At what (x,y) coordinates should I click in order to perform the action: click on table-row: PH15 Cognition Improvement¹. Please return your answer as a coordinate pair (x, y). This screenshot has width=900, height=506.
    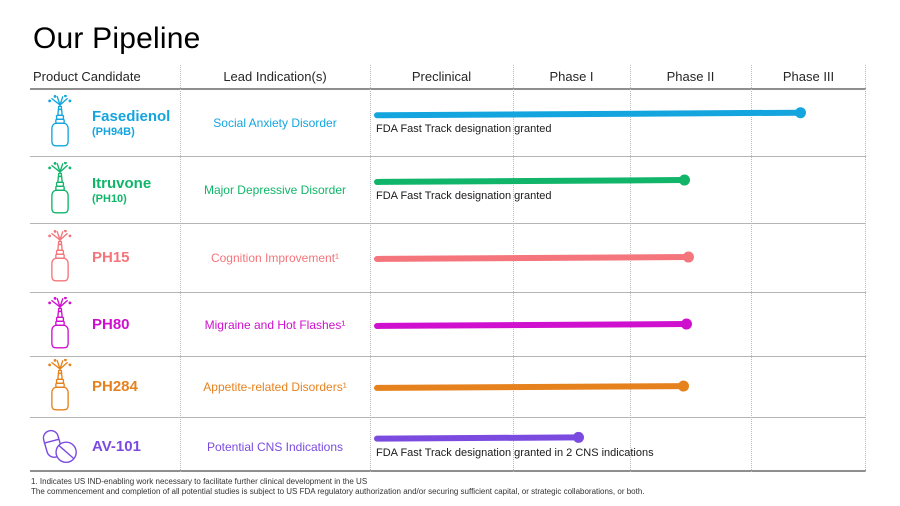
    Looking at the image, I should click on (448, 258).